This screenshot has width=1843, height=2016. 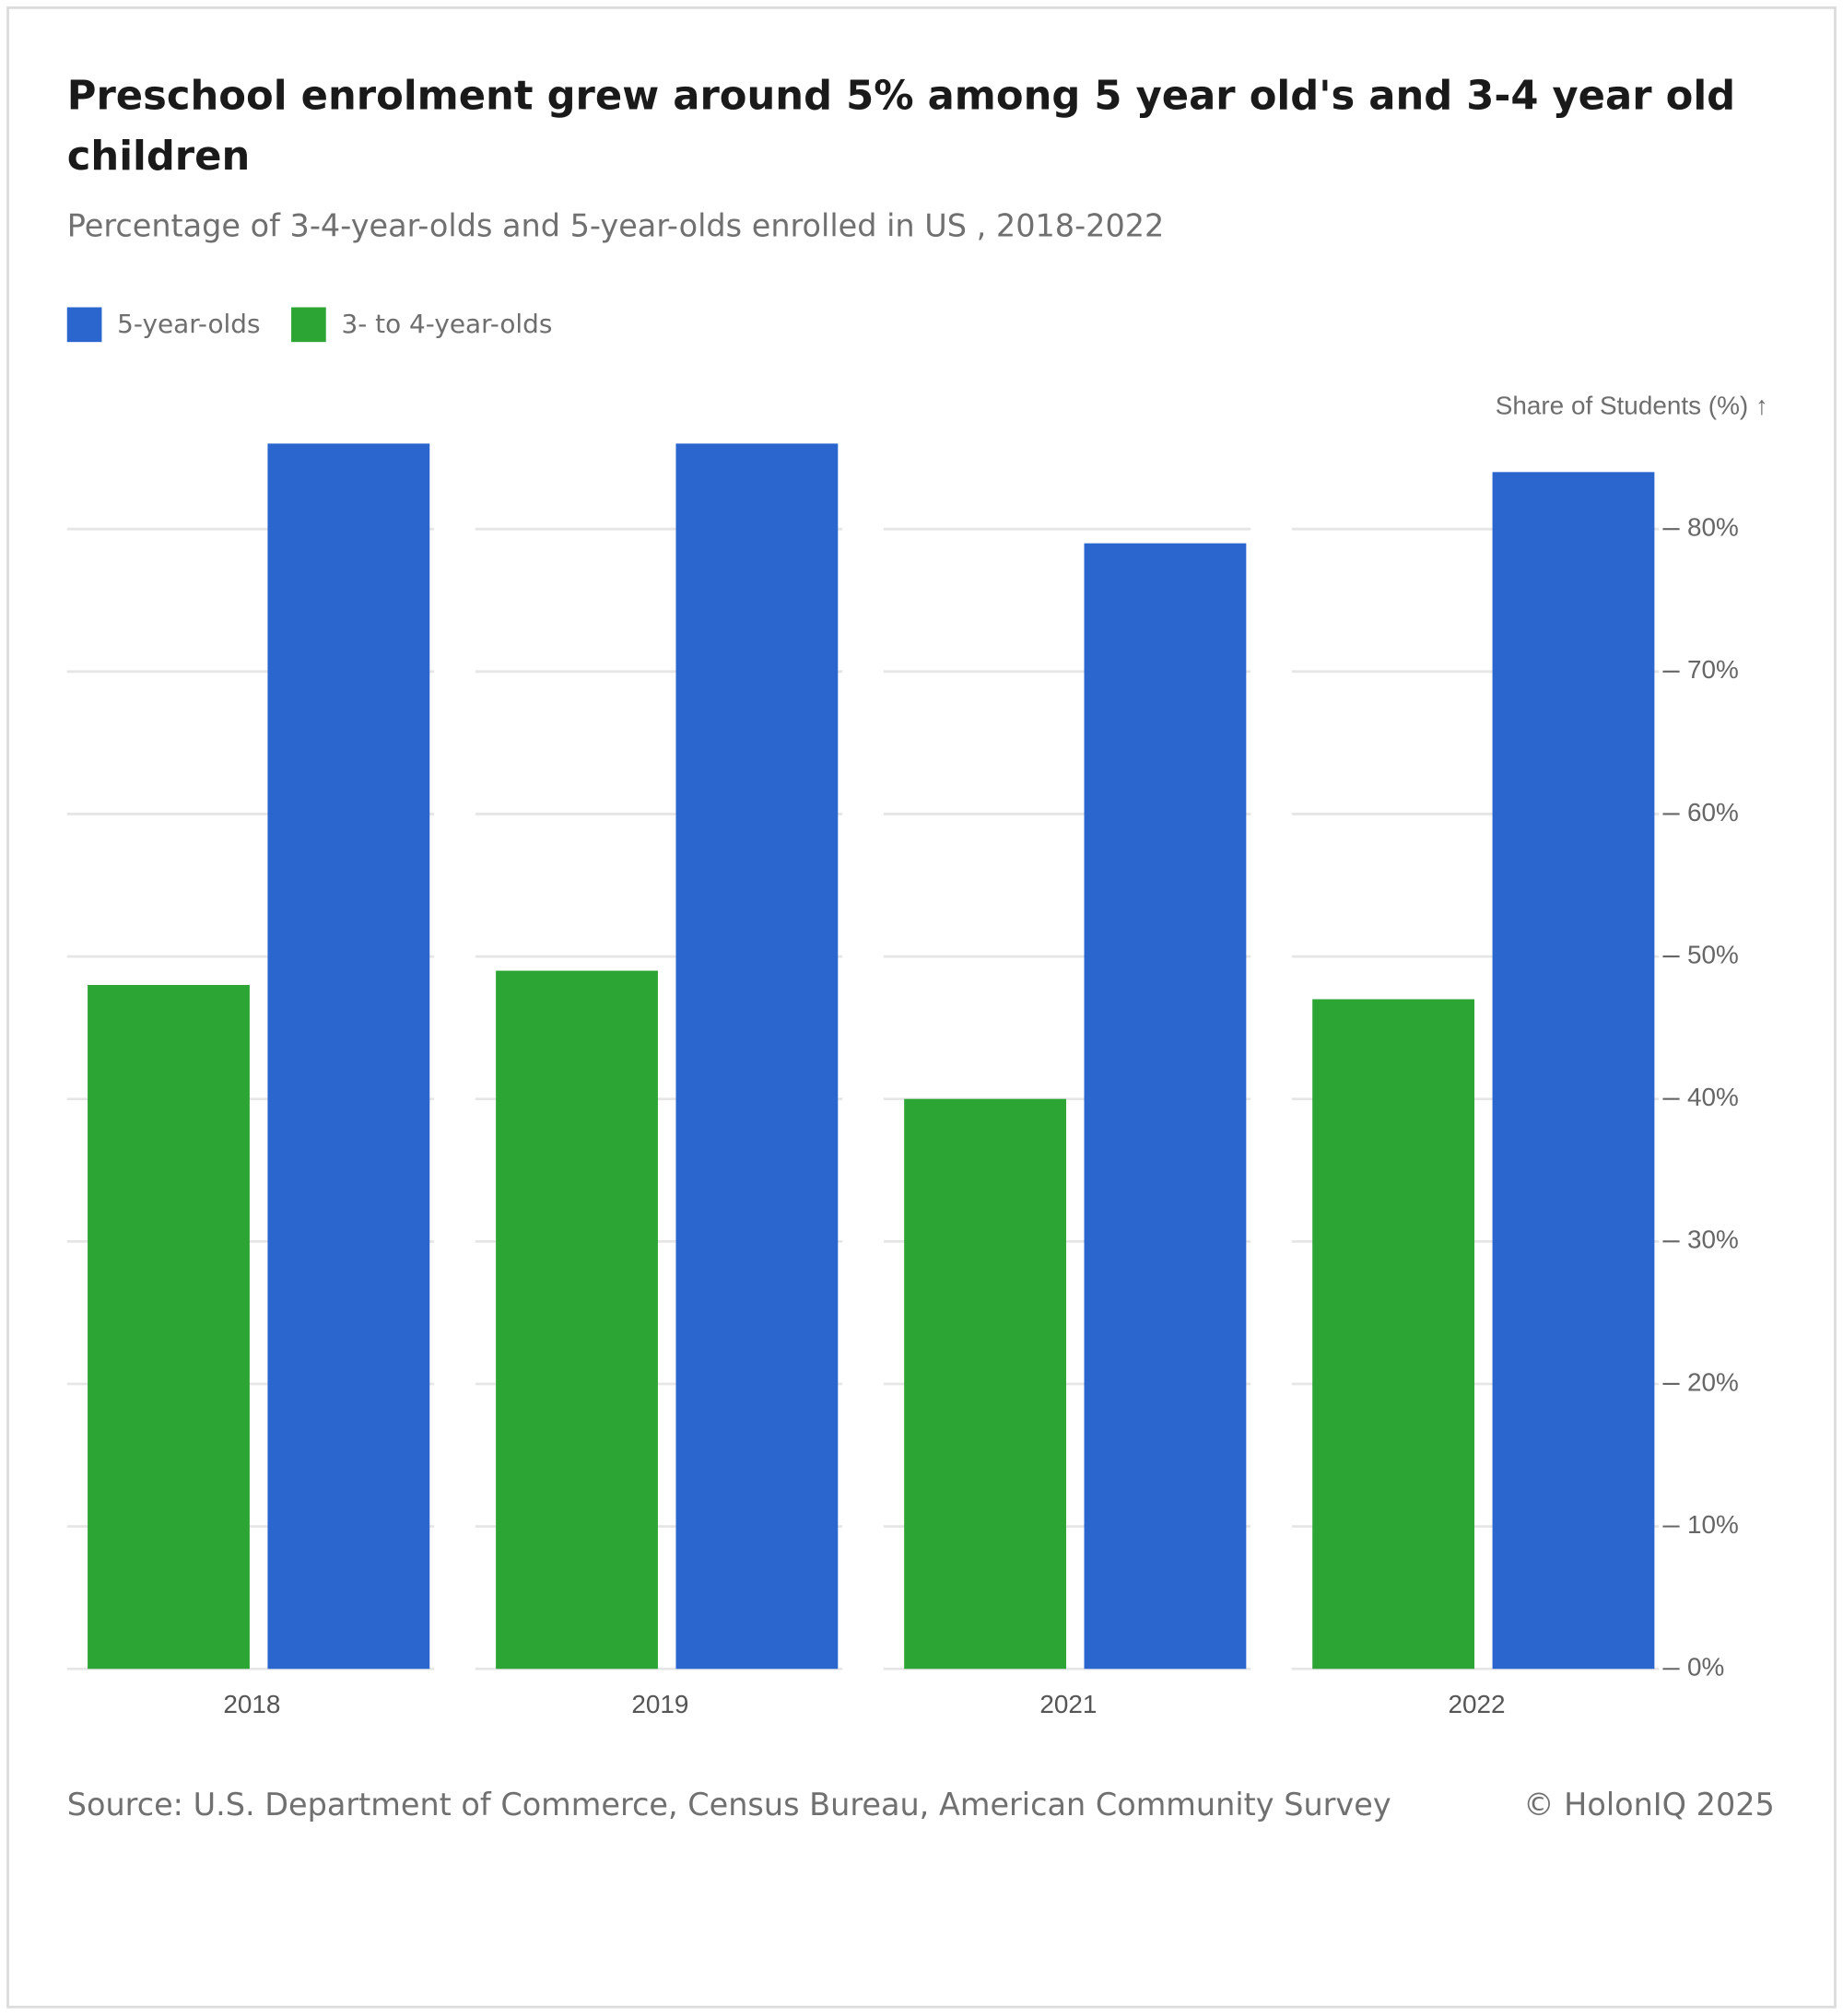 I want to click on x-tick-label: 2019, so click(x=659, y=1704).